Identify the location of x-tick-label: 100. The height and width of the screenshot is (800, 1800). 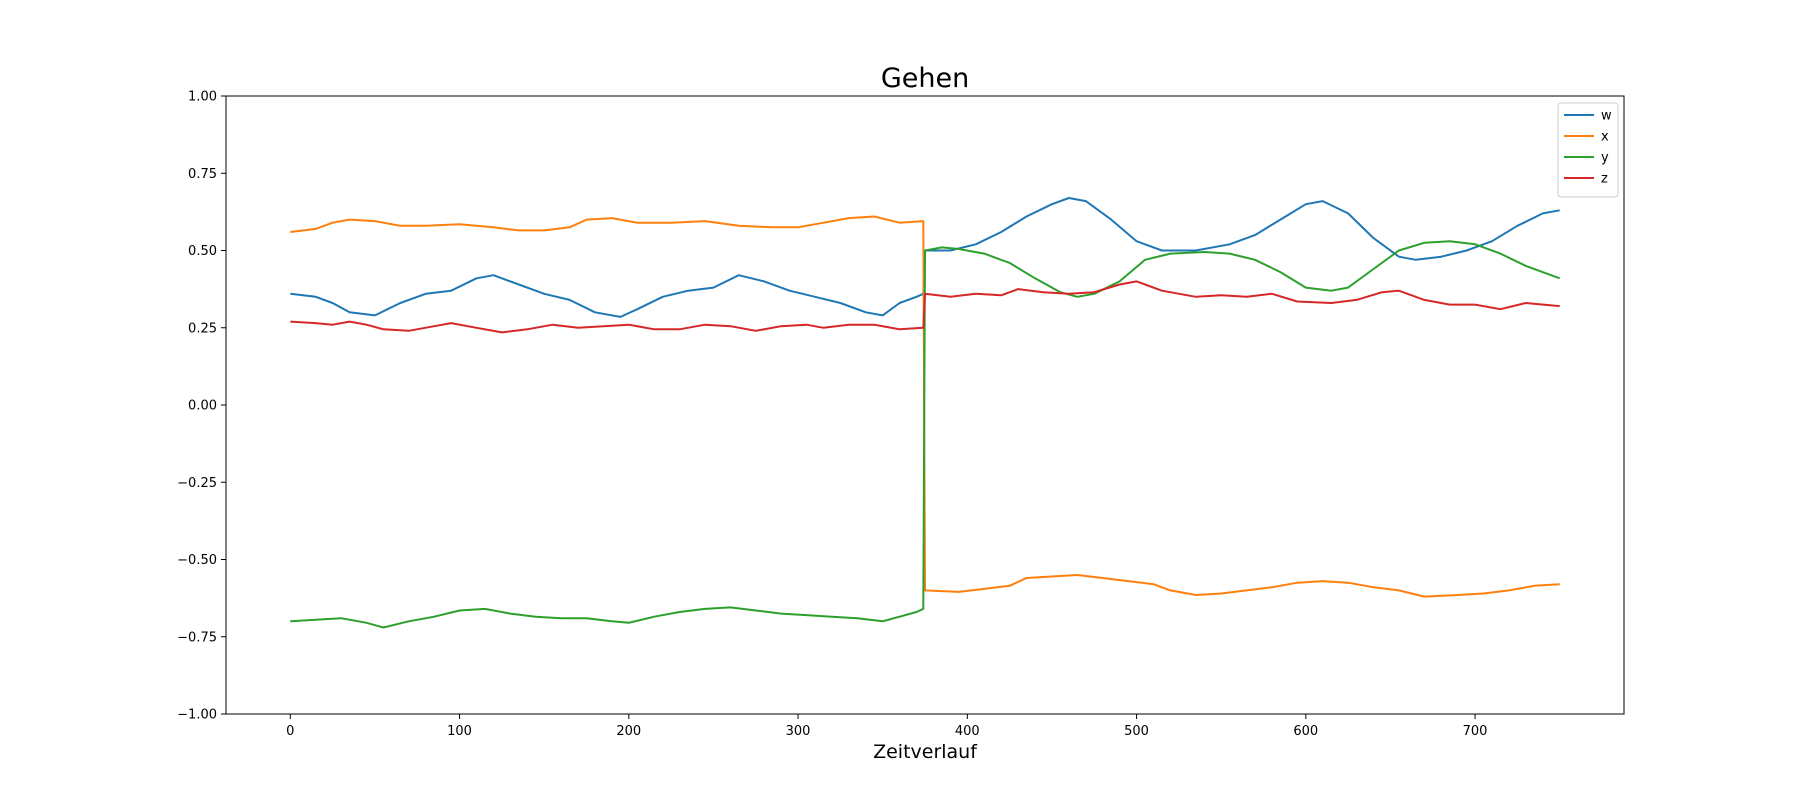
(459, 731).